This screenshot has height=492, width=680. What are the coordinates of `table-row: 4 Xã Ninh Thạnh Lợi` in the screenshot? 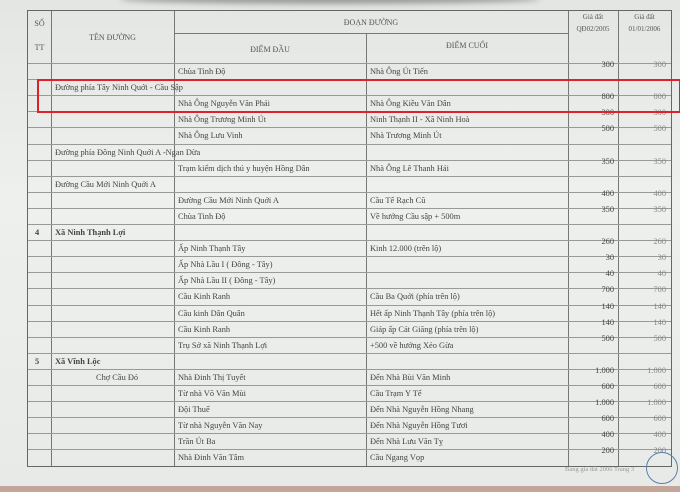 It's located at (349, 232).